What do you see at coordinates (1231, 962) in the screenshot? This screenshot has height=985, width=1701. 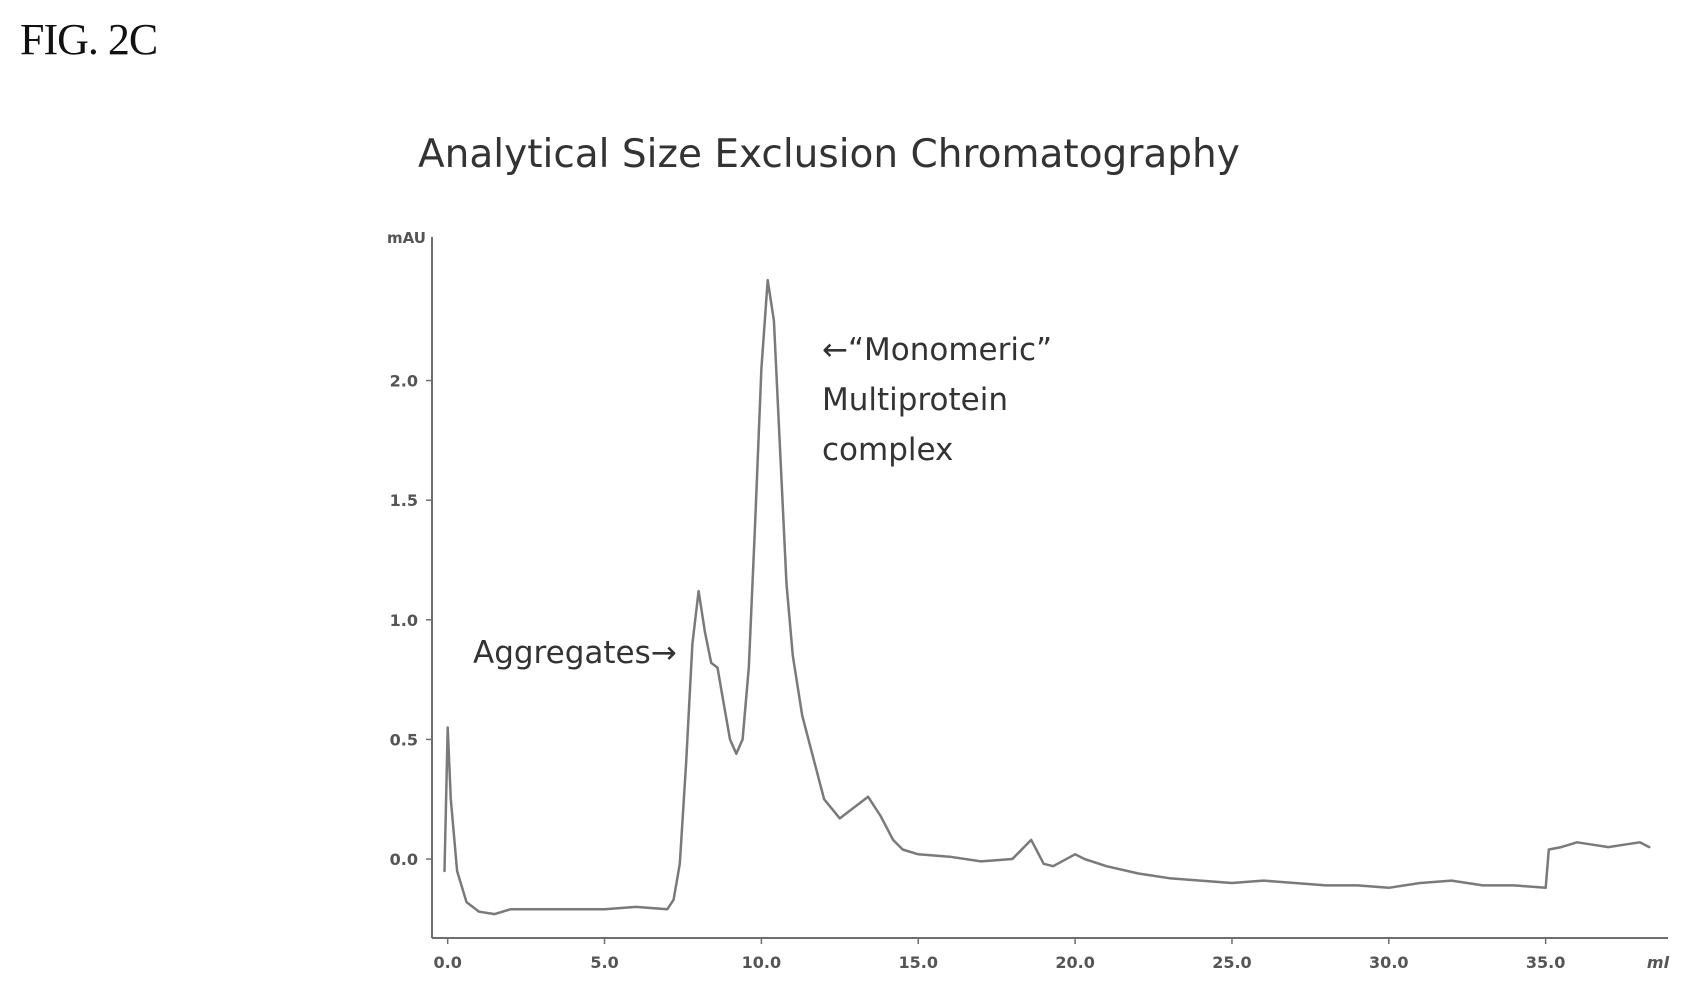 I see `x-tick-label: 25.0` at bounding box center [1231, 962].